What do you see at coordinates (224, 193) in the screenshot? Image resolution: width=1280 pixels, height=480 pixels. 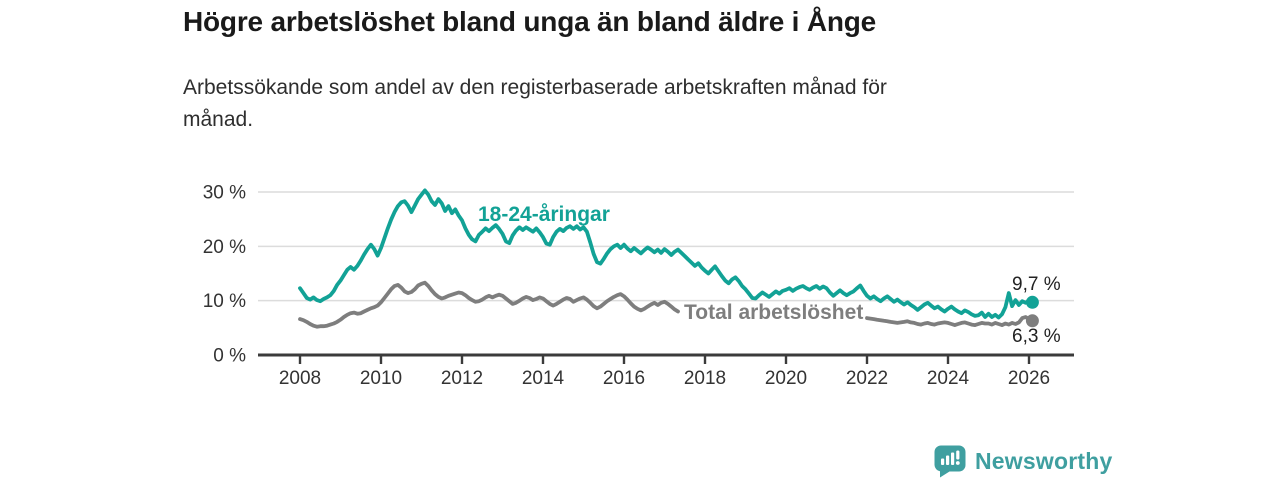 I see `y-tick-label: 30 %` at bounding box center [224, 193].